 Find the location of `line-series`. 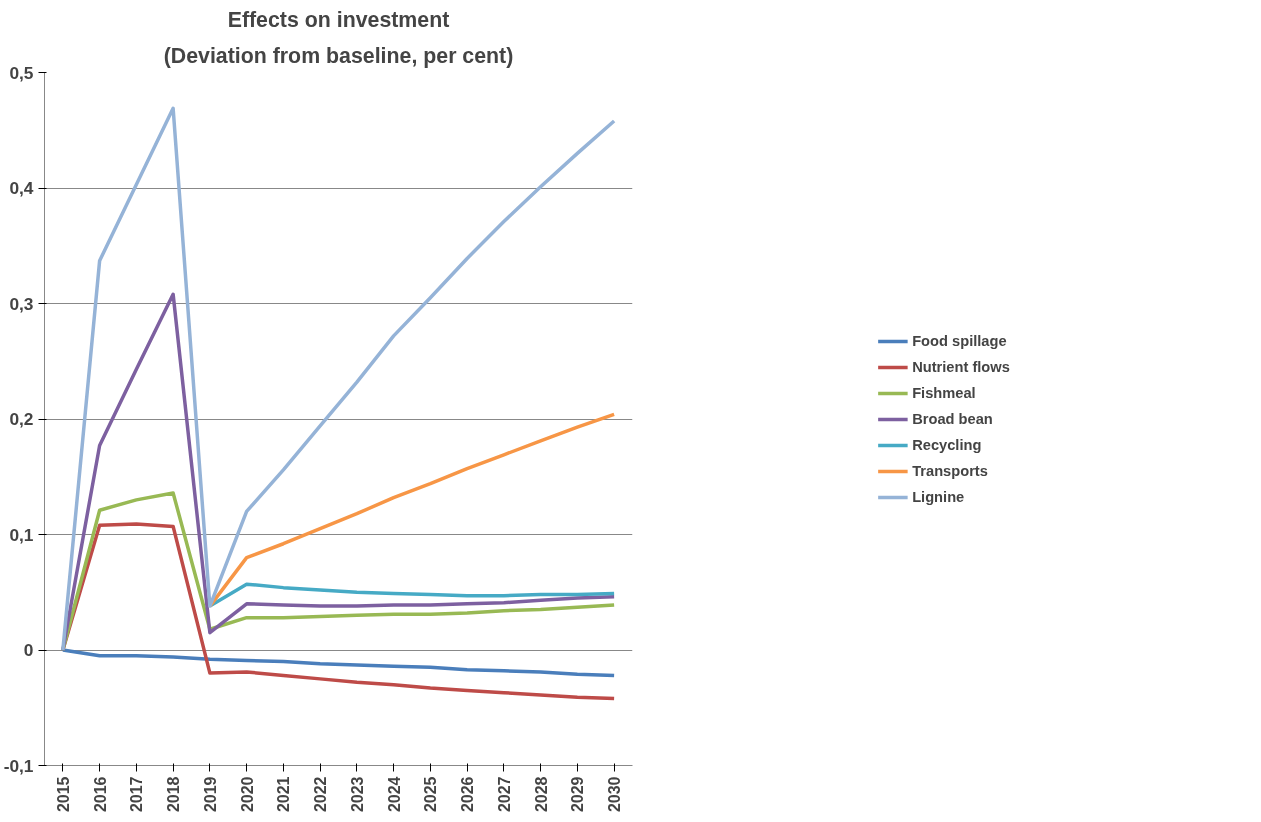

line-series is located at coordinates (338, 663).